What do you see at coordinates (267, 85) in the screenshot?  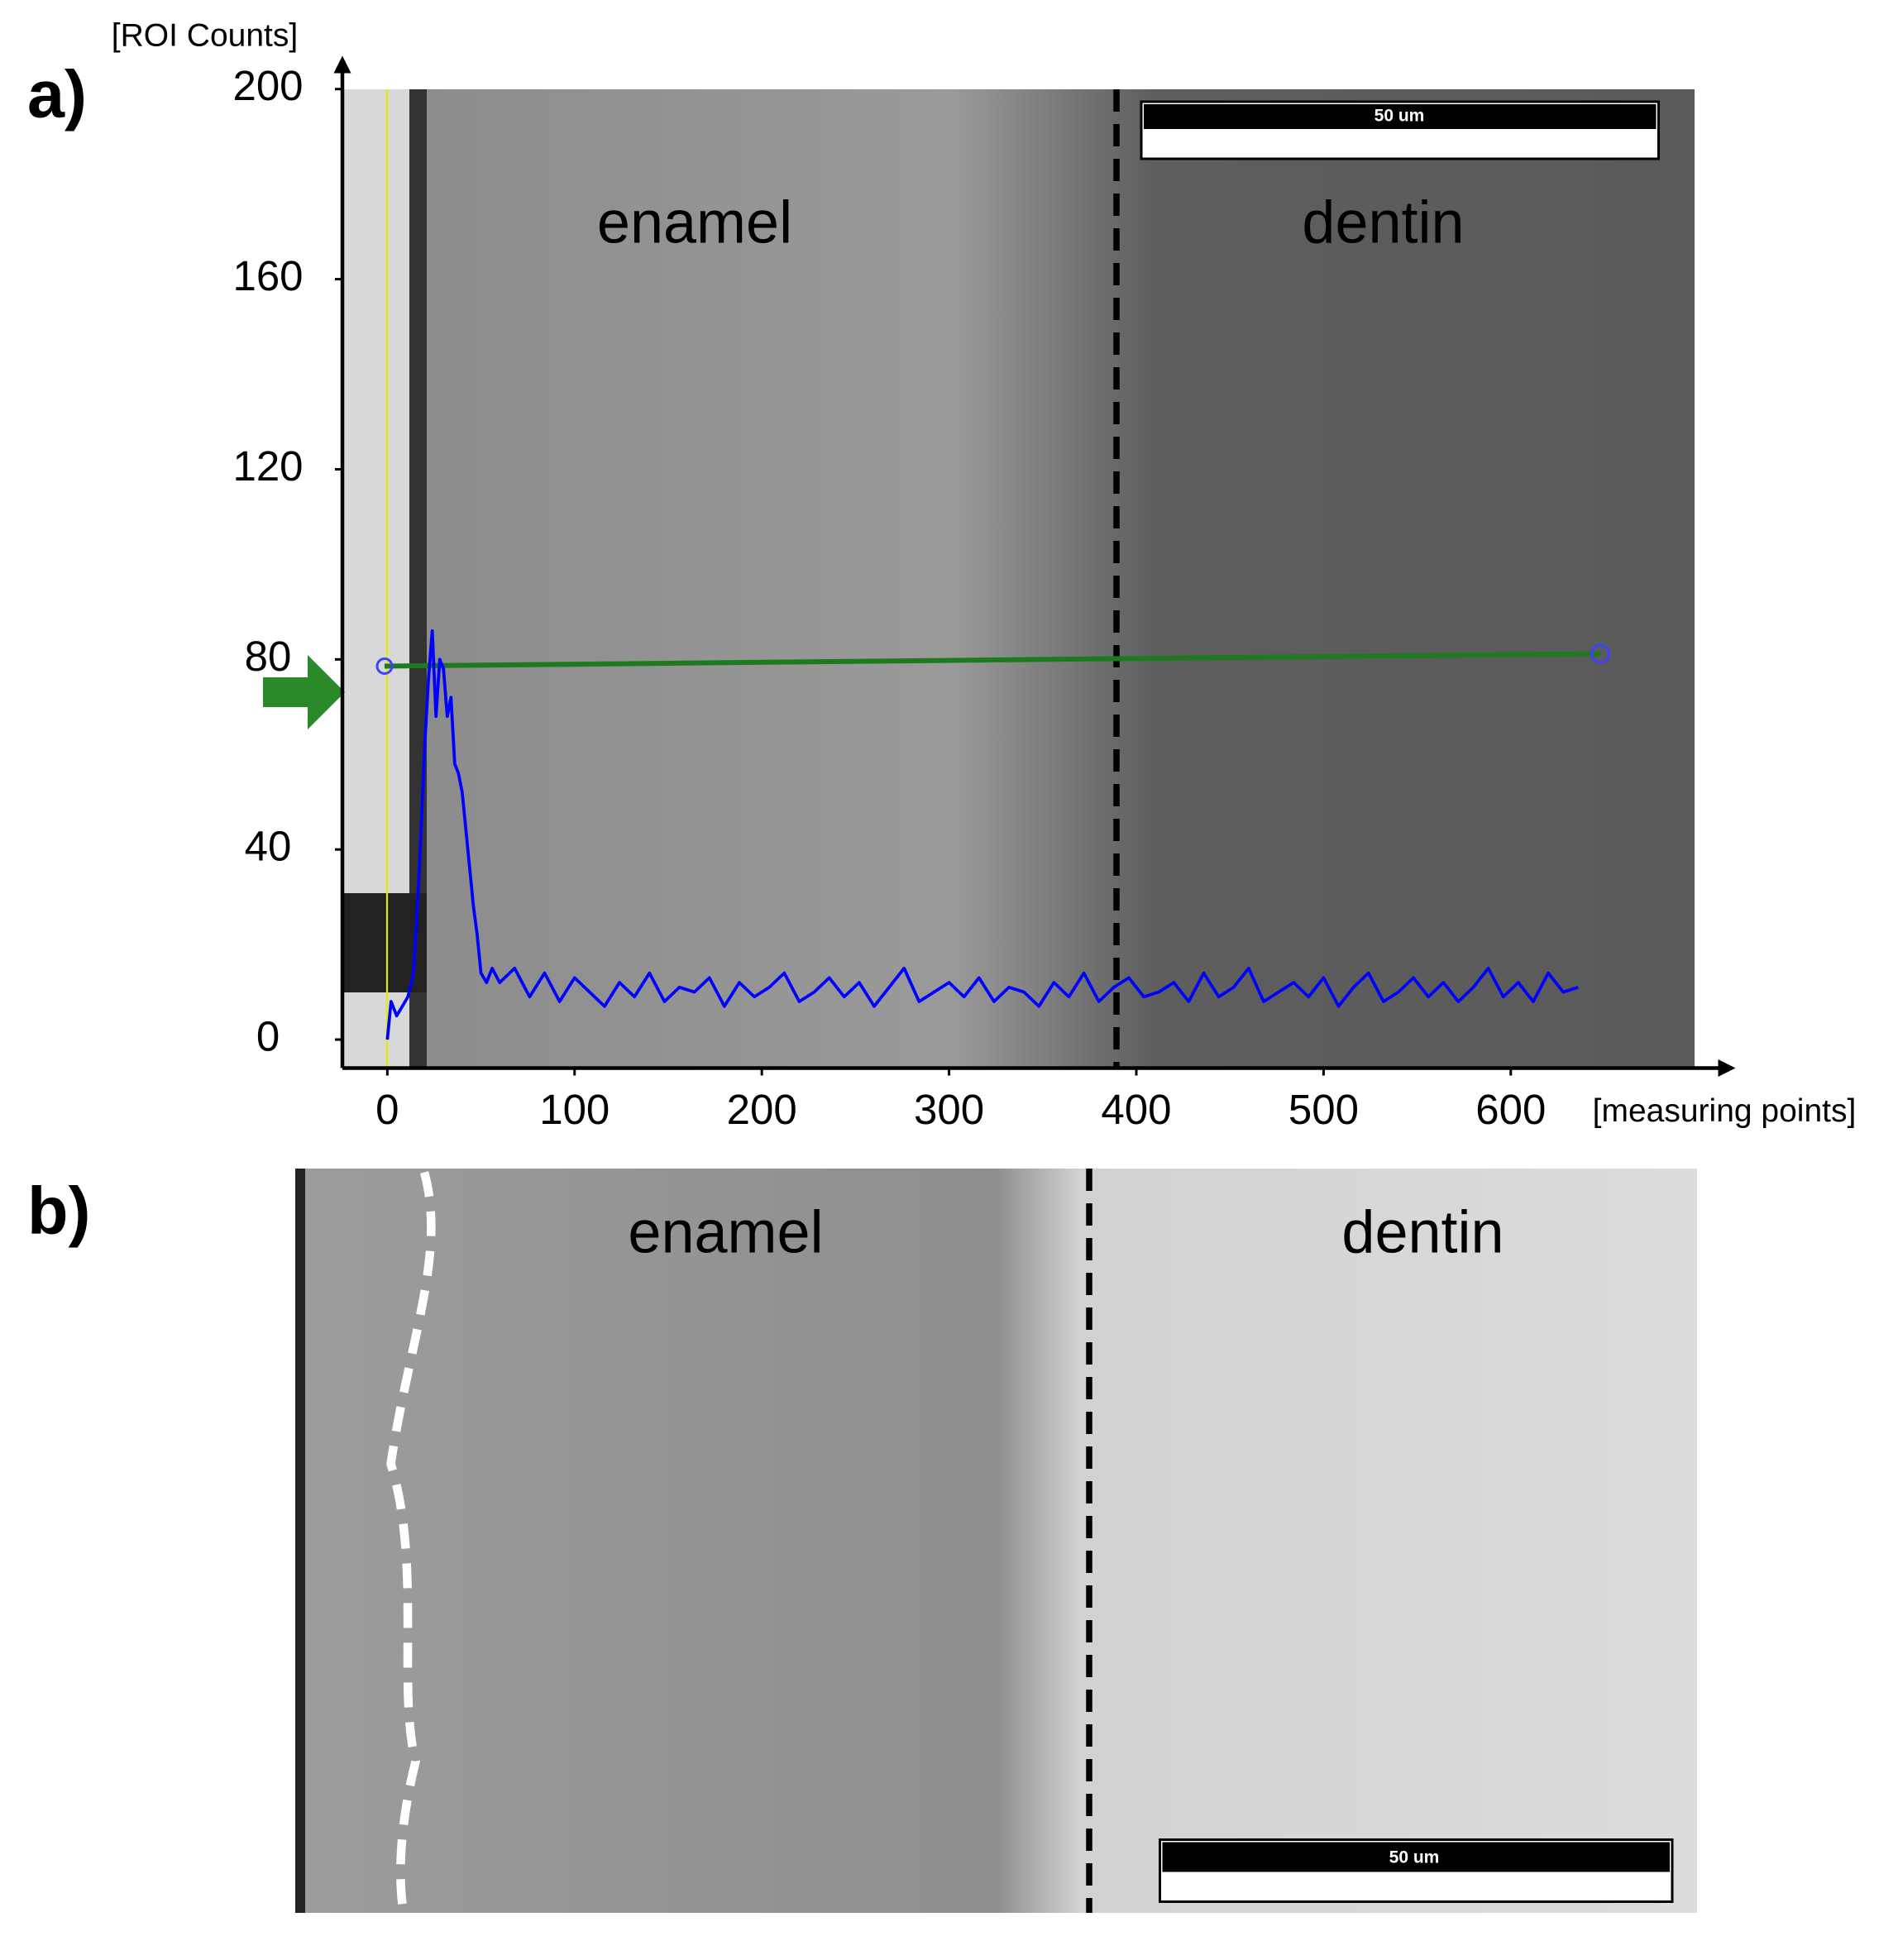 I see `y-tick-label: 200` at bounding box center [267, 85].